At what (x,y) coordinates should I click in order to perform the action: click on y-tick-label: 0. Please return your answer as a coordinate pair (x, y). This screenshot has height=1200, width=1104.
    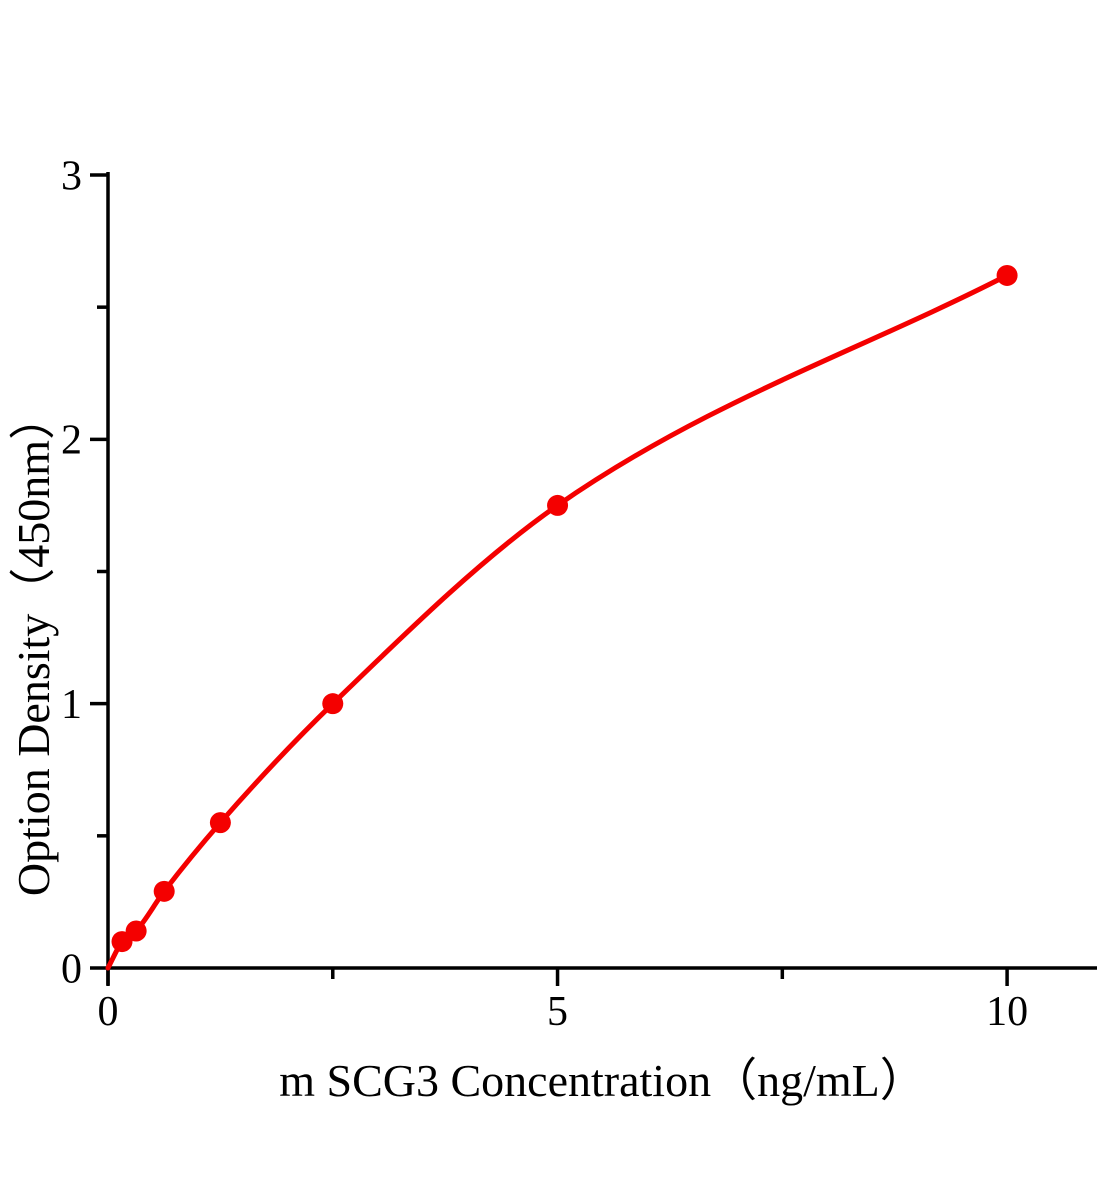
    Looking at the image, I should click on (71, 969).